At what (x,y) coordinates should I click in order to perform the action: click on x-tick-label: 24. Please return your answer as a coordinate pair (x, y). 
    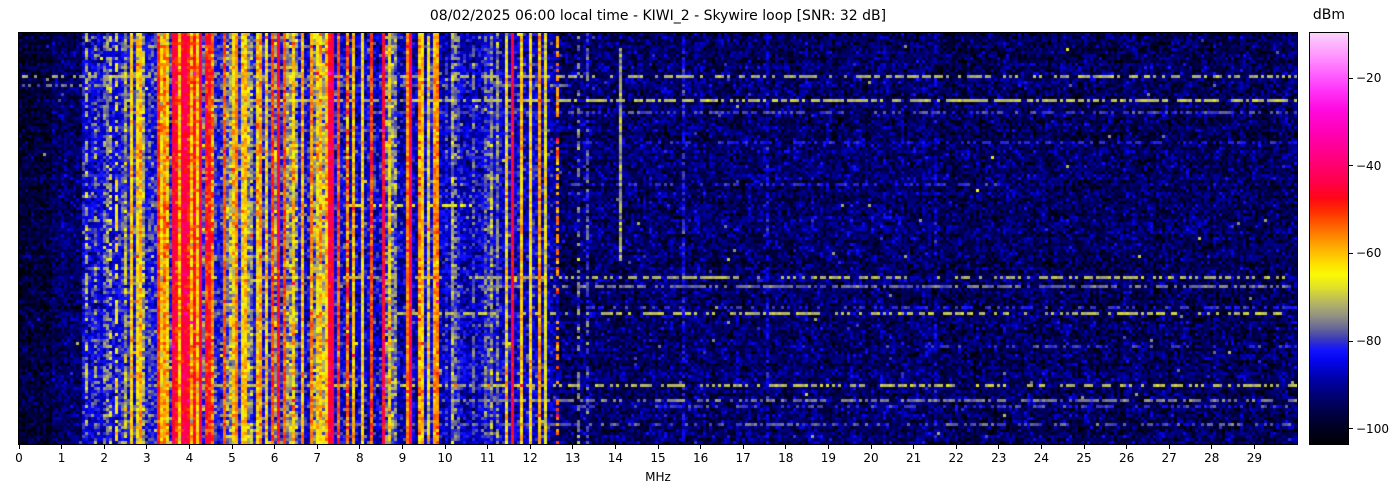
    Looking at the image, I should click on (1041, 458).